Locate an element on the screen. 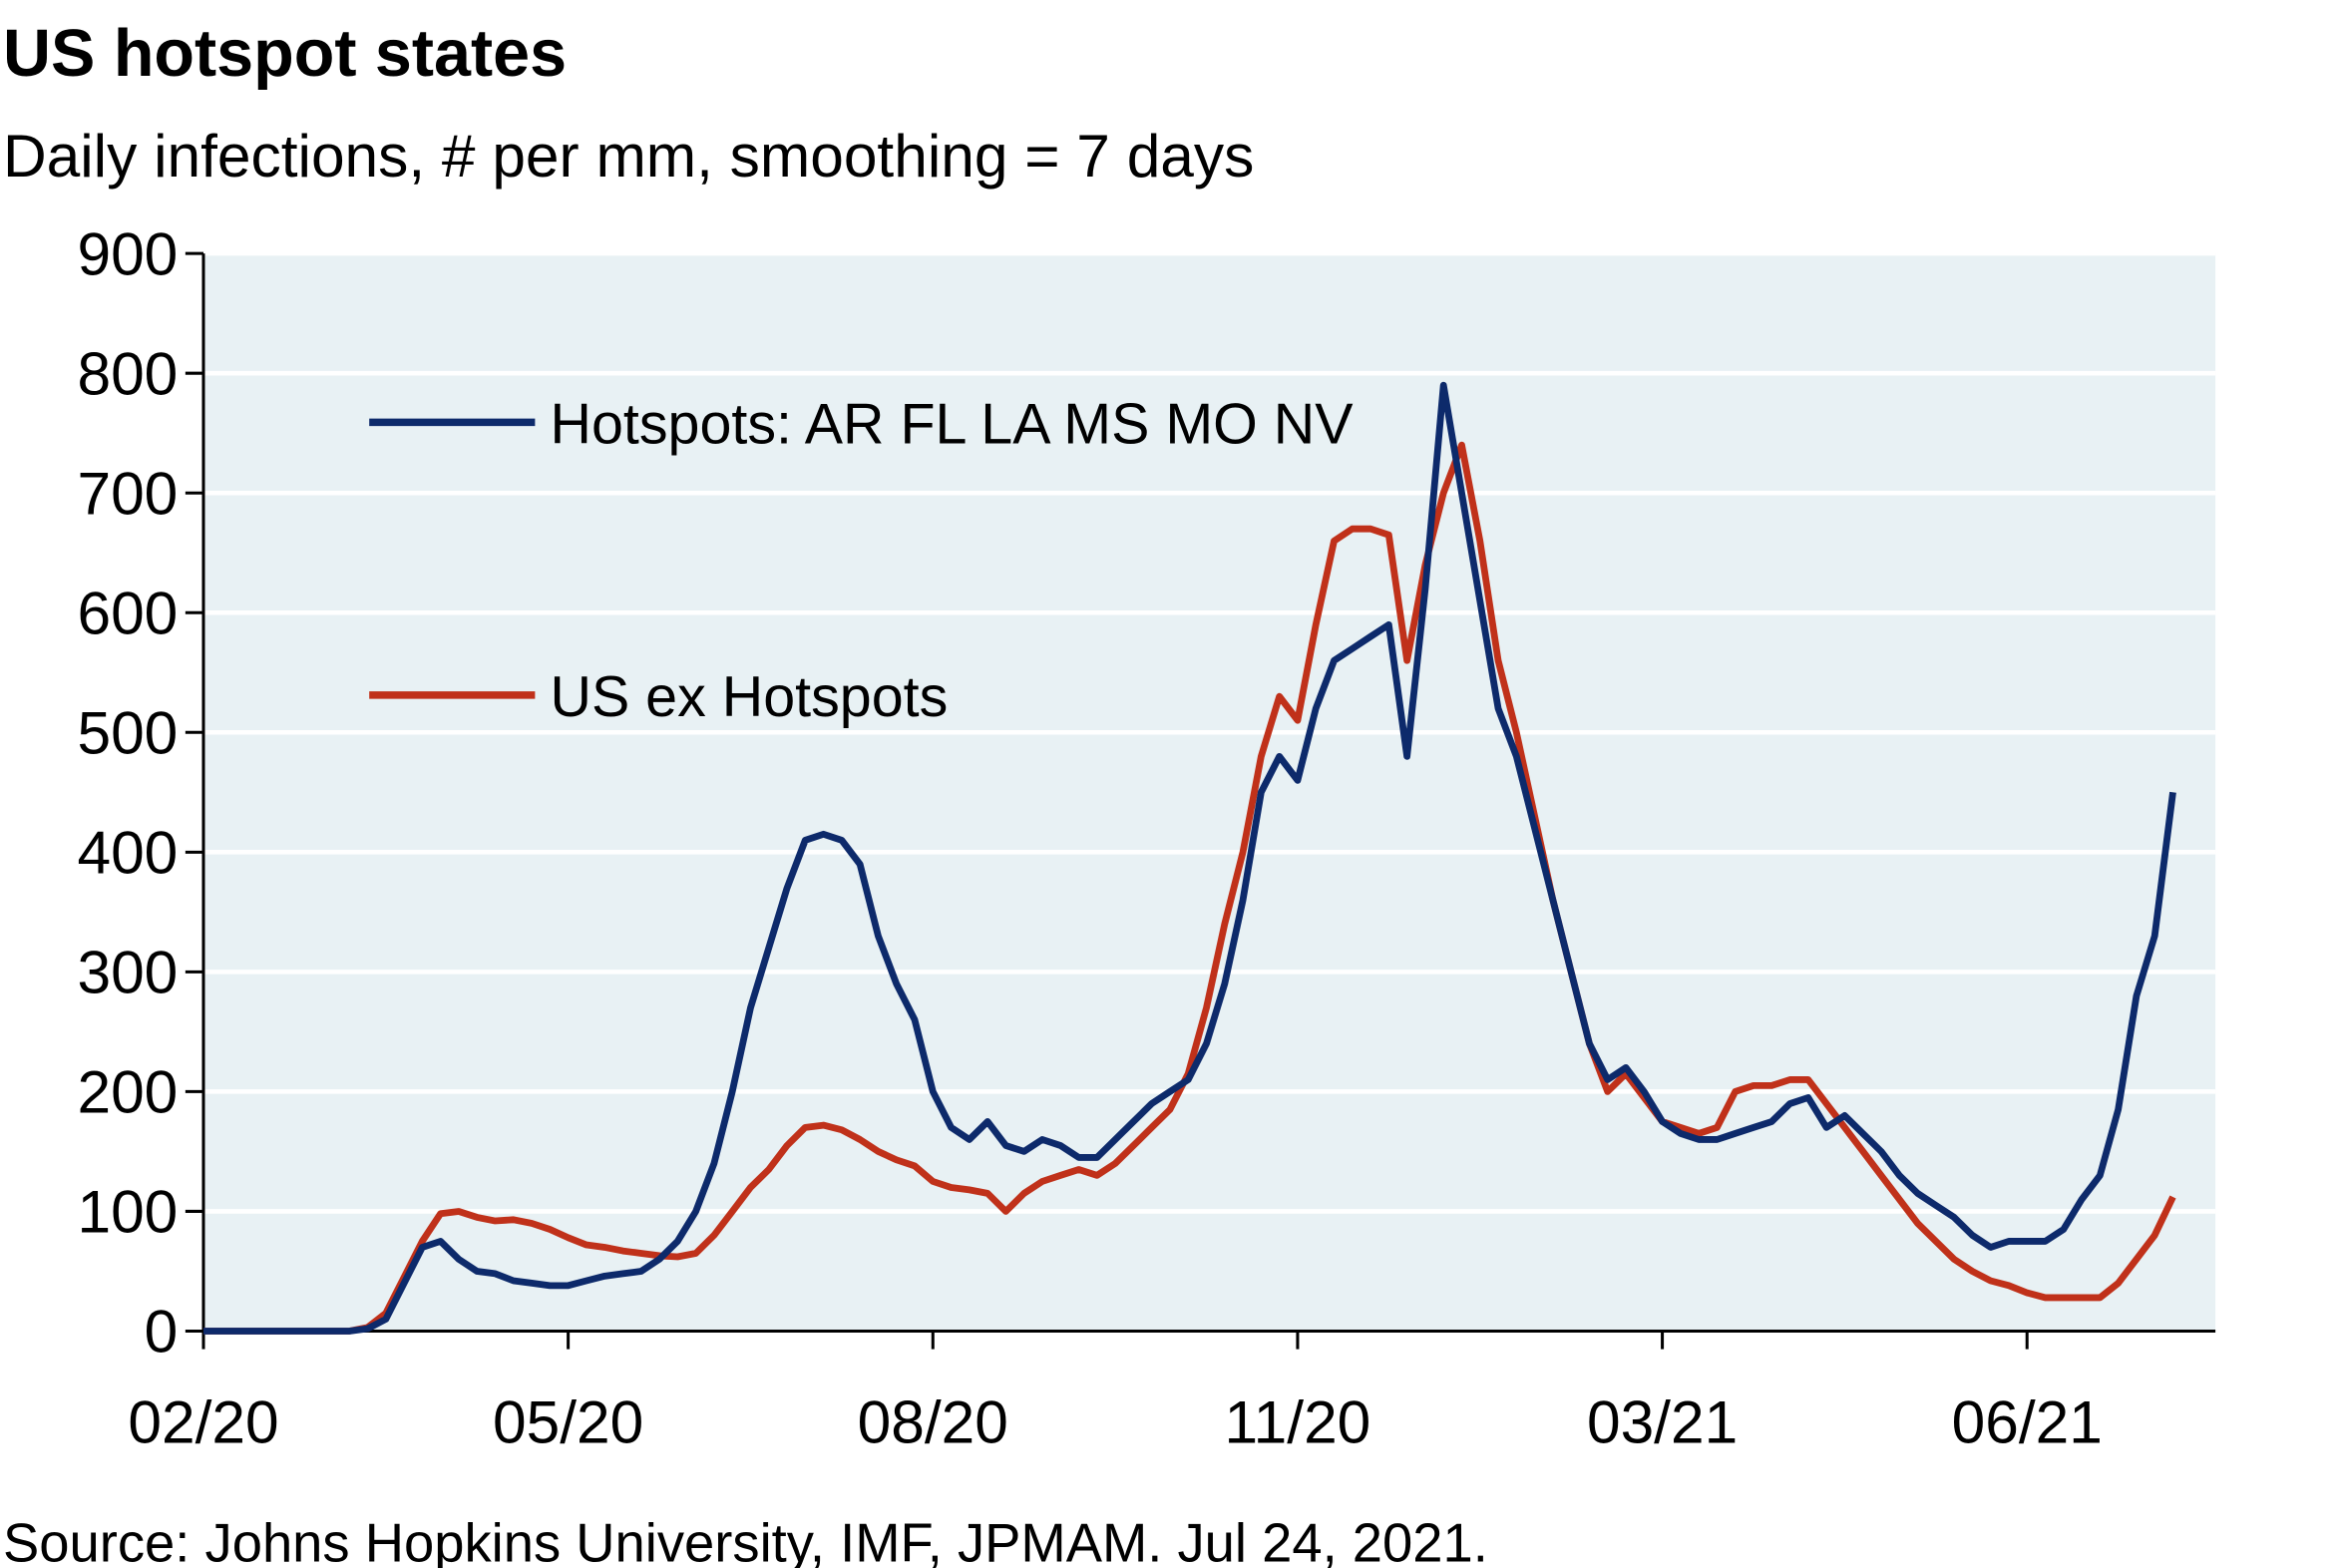 This screenshot has height=1568, width=2339. legend-label: US ex Hotspots is located at coordinates (749, 697).